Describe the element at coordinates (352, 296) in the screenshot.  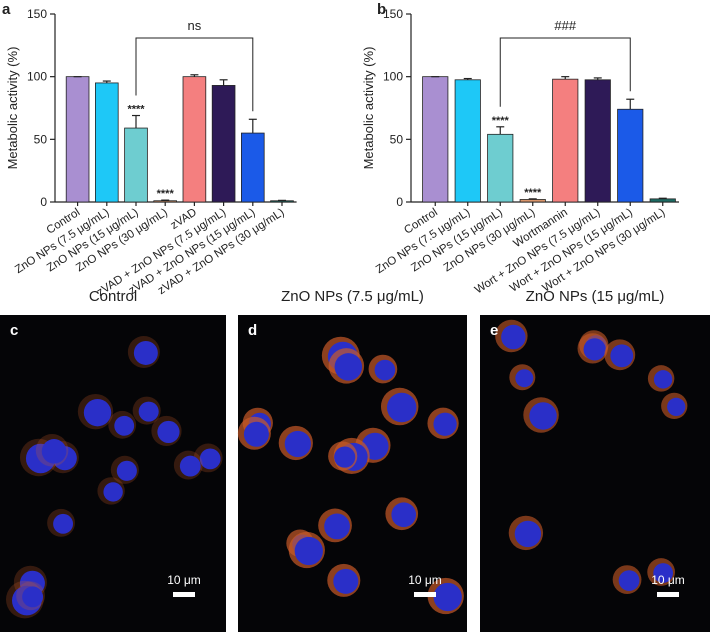
I see `panel-title: ZnO NPs (7.5 μg/mL)` at that location.